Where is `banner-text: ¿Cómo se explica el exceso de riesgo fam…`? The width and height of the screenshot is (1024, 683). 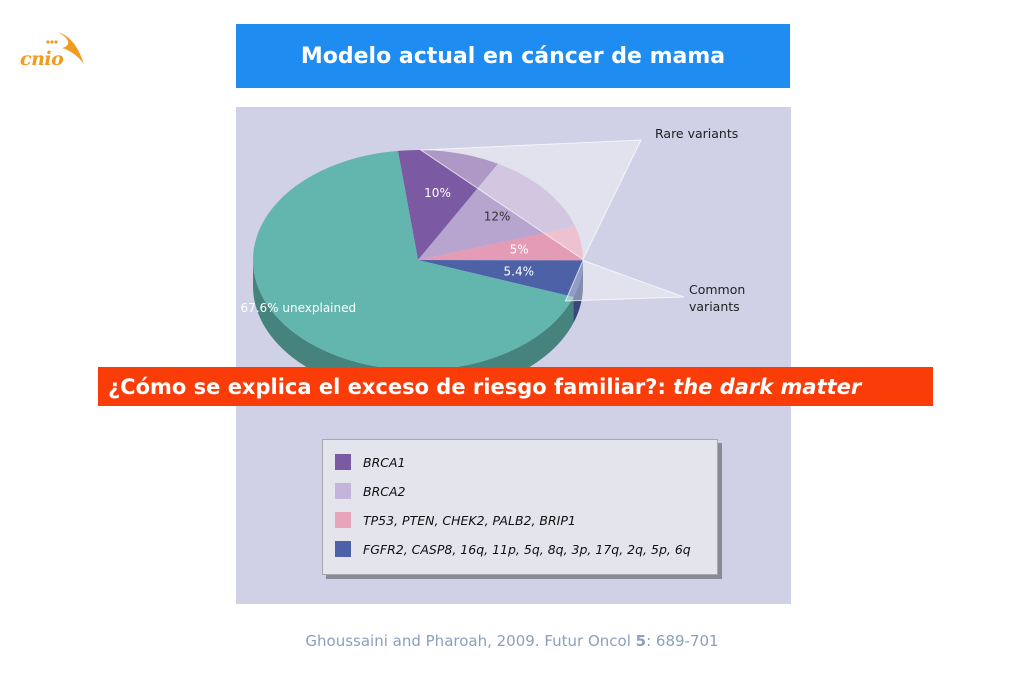 banner-text: ¿Cómo se explica el exceso de riesgo fam… is located at coordinates (484, 387).